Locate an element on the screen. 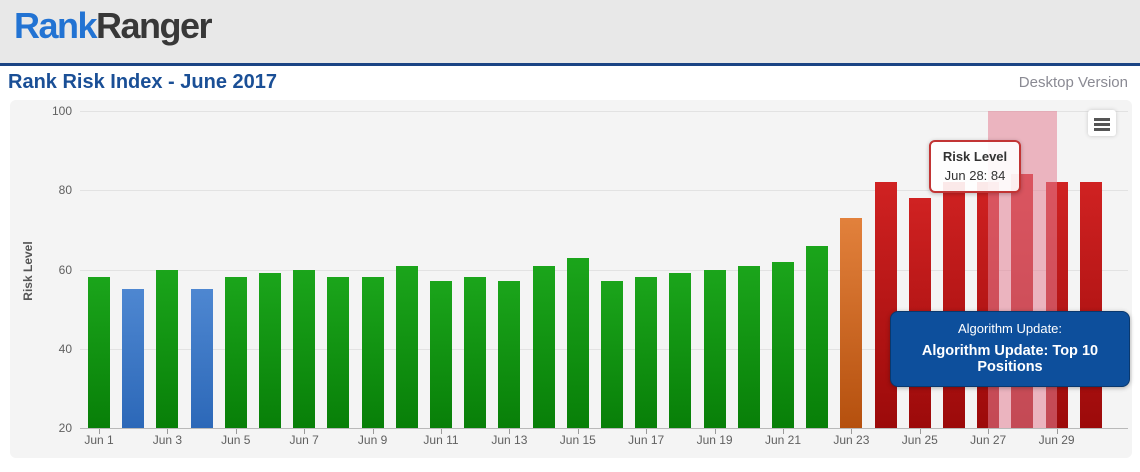 The width and height of the screenshot is (1140, 472). rankranger-logo: RankRanger is located at coordinates (113, 25).